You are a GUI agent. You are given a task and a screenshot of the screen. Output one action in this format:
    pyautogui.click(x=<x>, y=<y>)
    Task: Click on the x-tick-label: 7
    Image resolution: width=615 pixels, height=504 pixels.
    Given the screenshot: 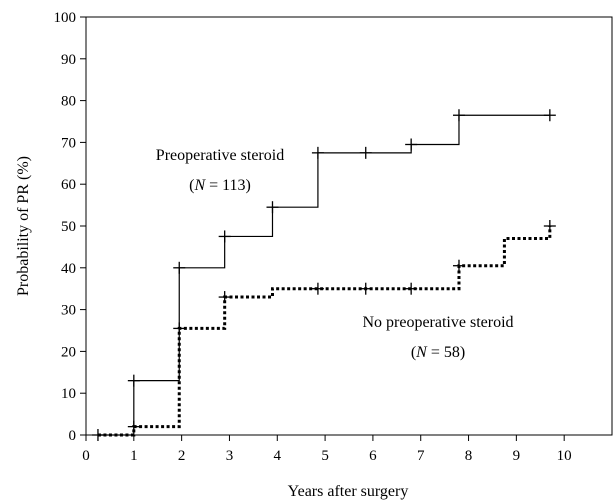 What is the action you would take?
    pyautogui.click(x=421, y=456)
    